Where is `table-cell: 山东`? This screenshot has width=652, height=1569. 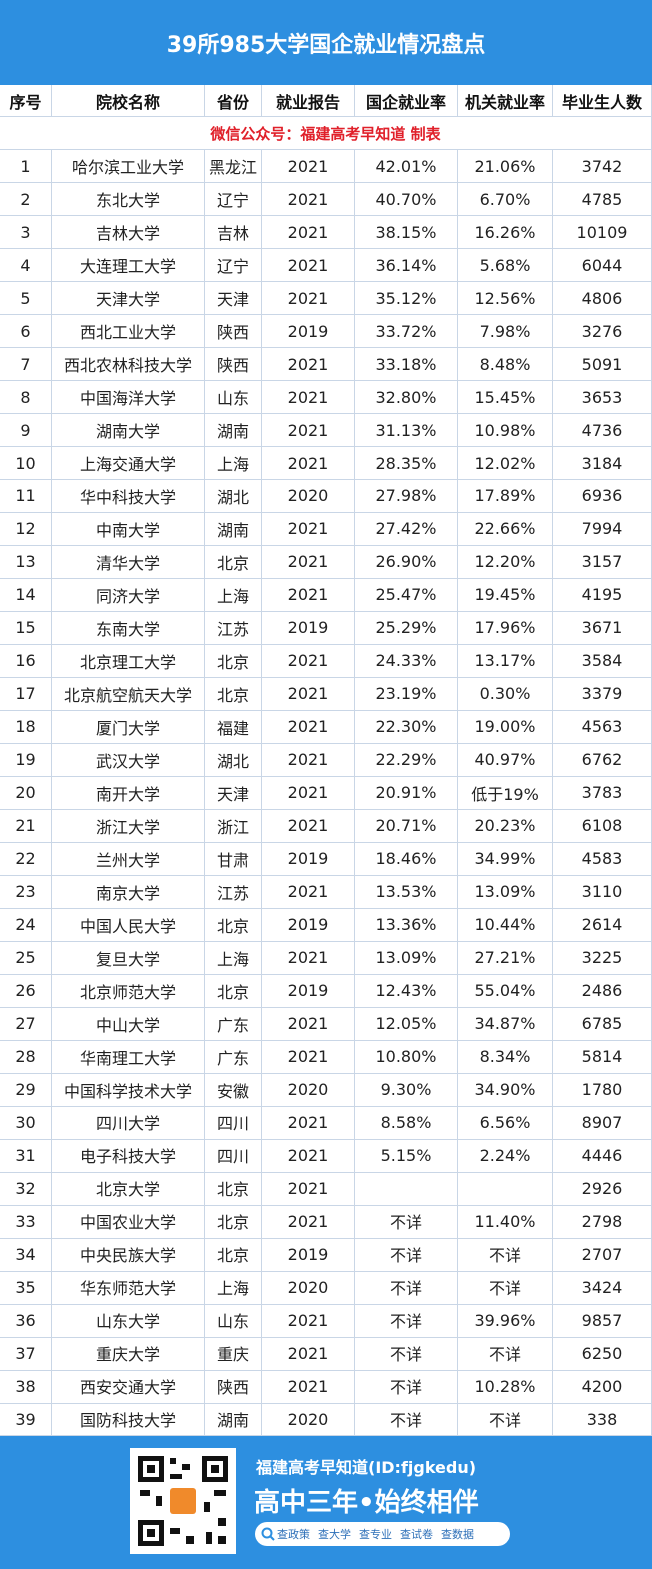 table-cell: 山东 is located at coordinates (233, 1321).